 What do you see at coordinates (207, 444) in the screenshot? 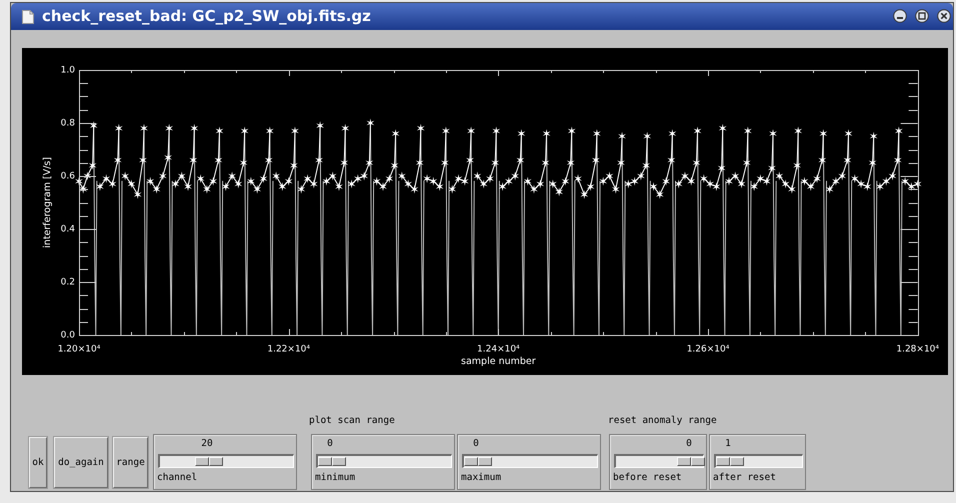
I see `text: 20` at bounding box center [207, 444].